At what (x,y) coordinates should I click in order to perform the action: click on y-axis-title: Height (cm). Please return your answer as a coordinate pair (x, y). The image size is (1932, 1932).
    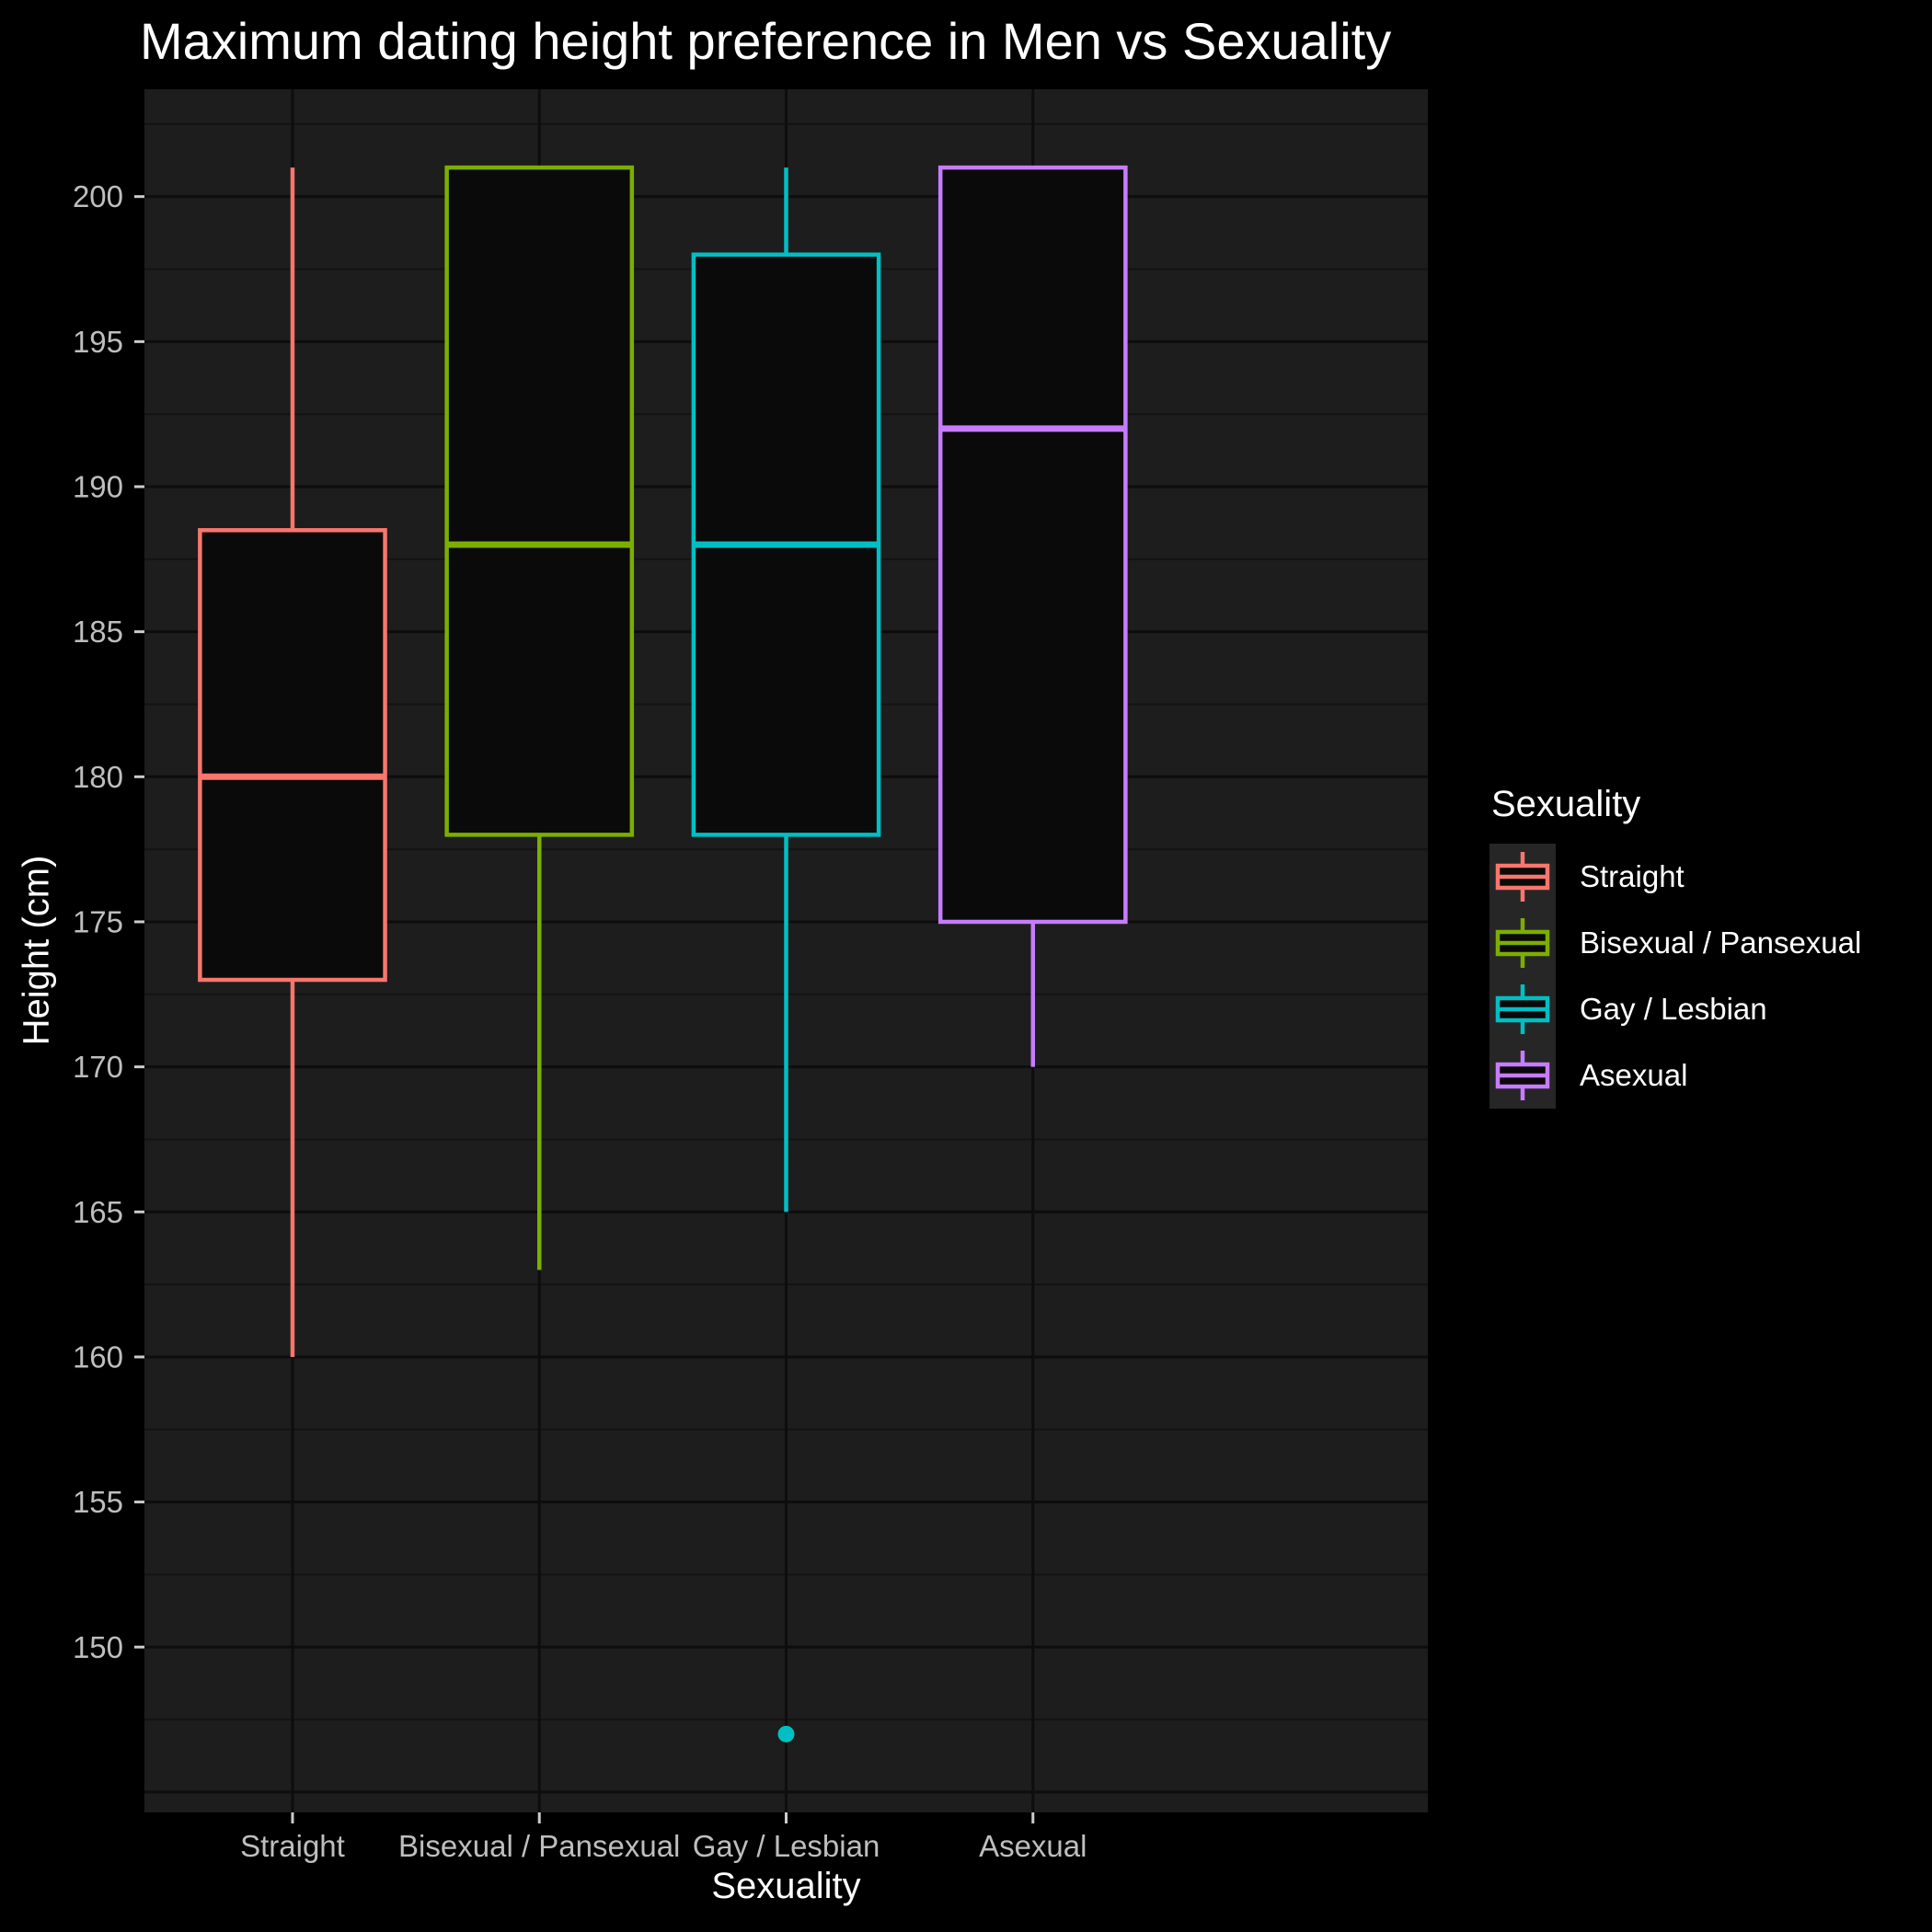
    Looking at the image, I should click on (36, 951).